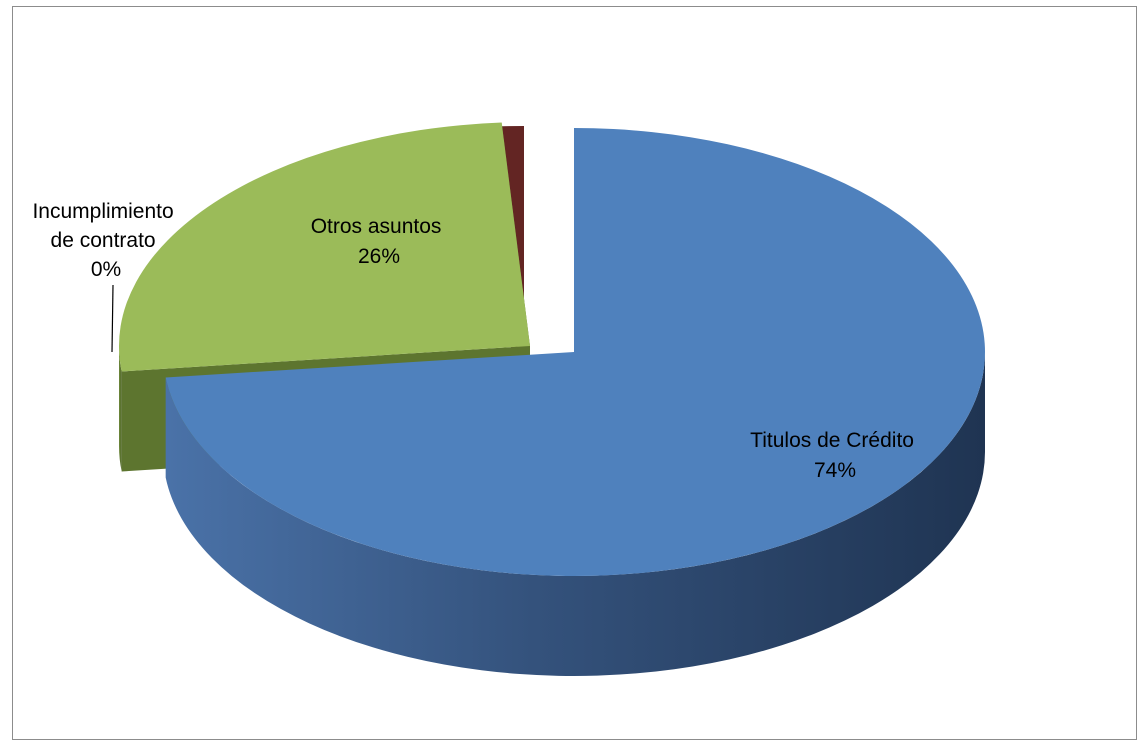 This screenshot has height=742, width=1141. Describe the element at coordinates (112, 318) in the screenshot. I see `label-leader-line` at that location.